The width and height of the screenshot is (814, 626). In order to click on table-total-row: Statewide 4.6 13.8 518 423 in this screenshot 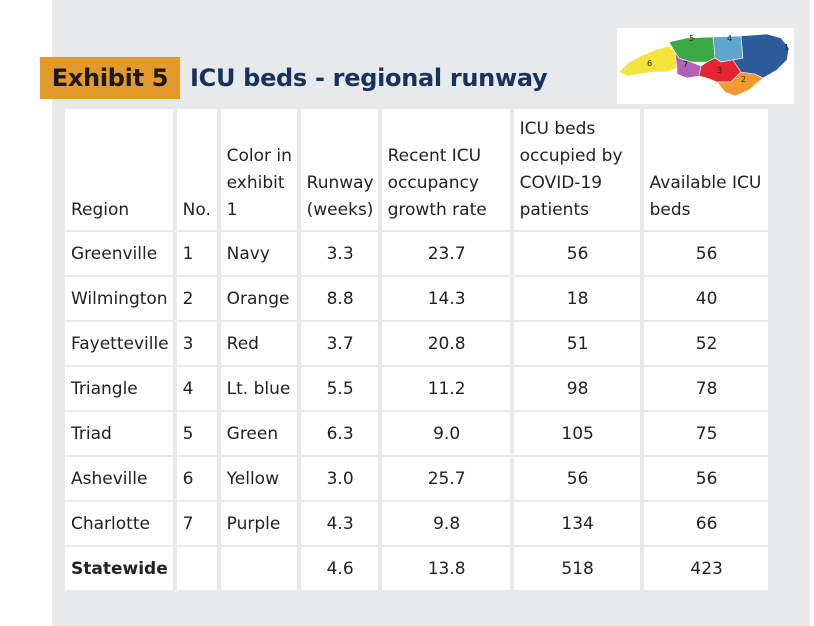, I will do `click(416, 568)`.